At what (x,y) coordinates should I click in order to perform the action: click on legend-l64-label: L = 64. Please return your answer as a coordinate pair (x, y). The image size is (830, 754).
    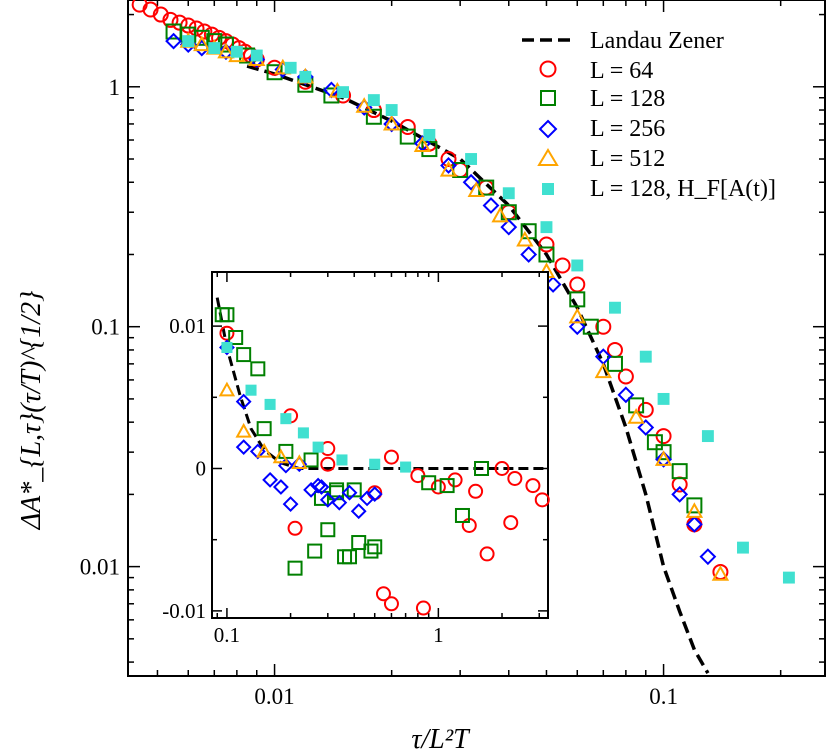
    Looking at the image, I should click on (621, 71).